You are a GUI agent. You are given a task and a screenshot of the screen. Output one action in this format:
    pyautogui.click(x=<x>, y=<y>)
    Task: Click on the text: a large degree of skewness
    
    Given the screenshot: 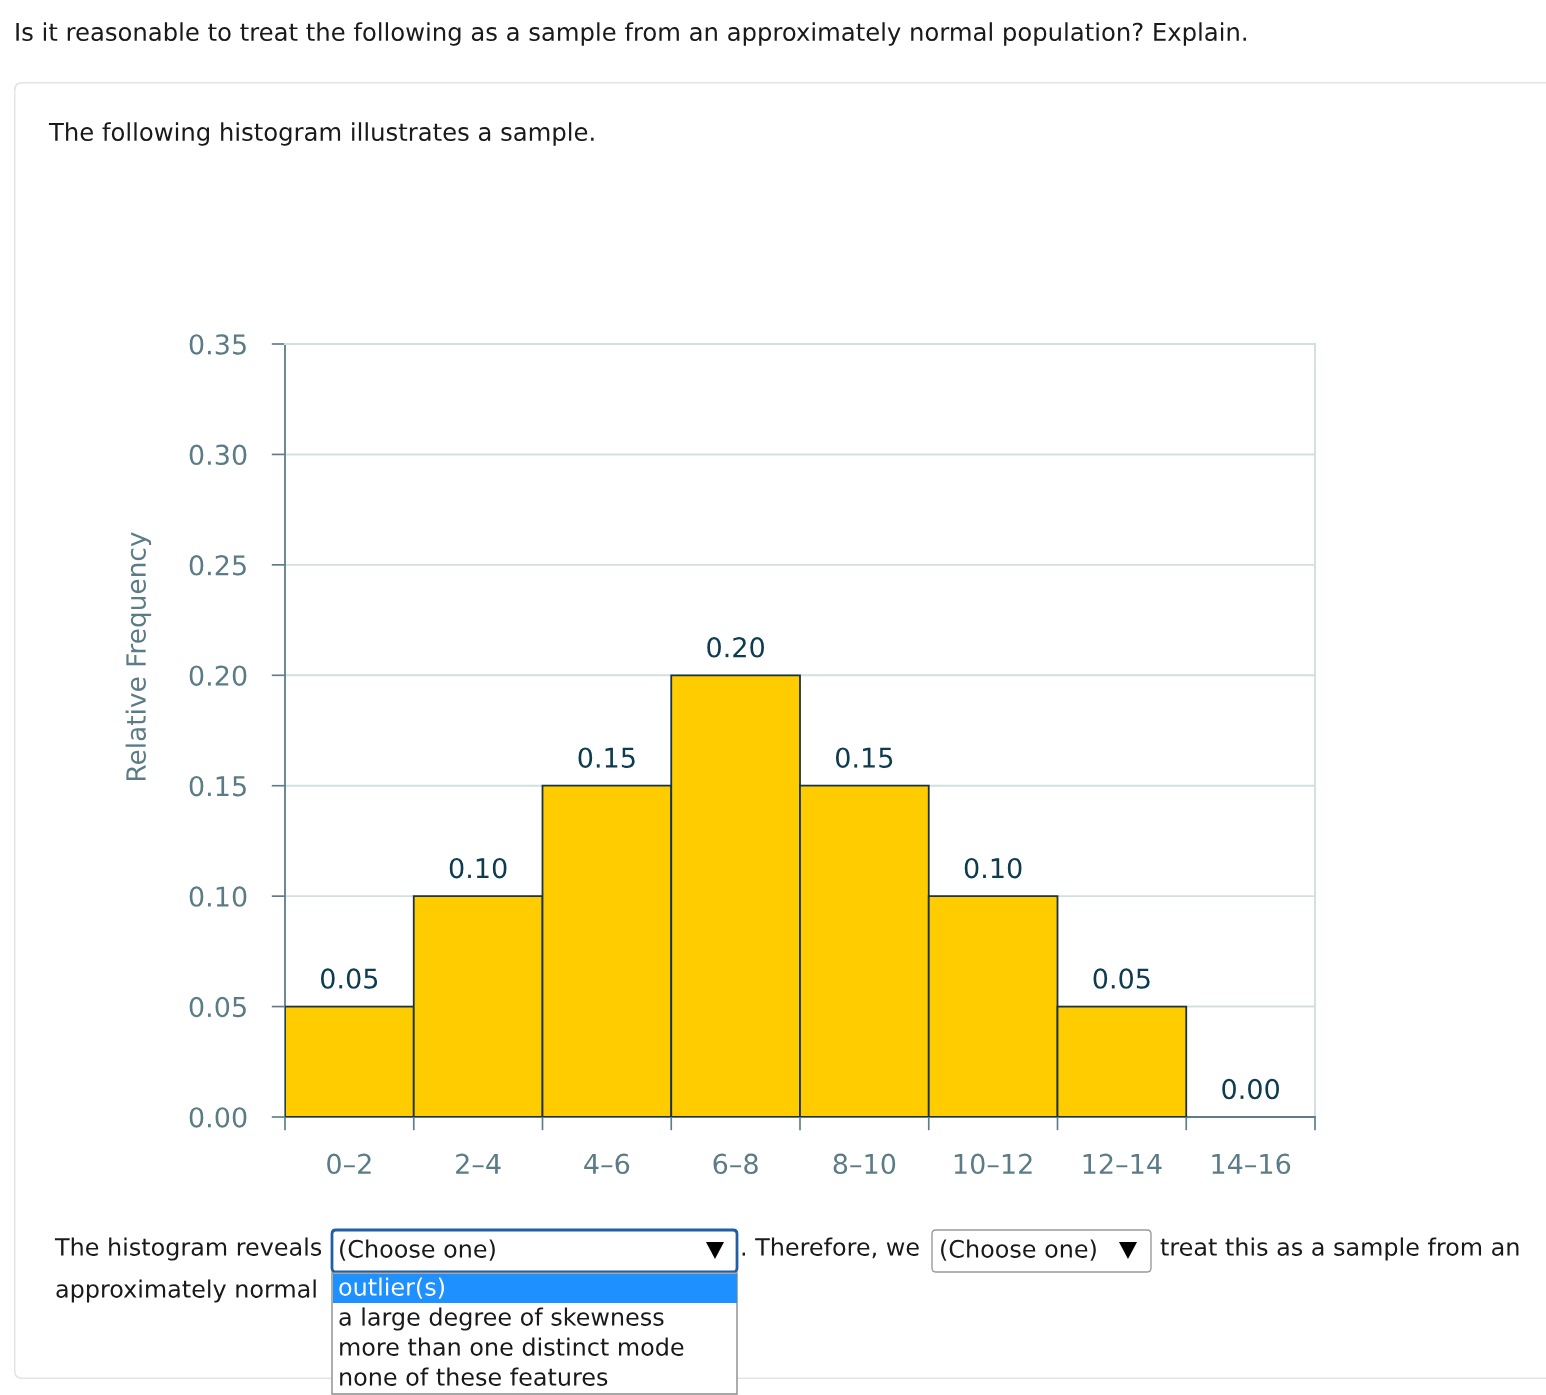 What is the action you would take?
    pyautogui.click(x=501, y=1319)
    